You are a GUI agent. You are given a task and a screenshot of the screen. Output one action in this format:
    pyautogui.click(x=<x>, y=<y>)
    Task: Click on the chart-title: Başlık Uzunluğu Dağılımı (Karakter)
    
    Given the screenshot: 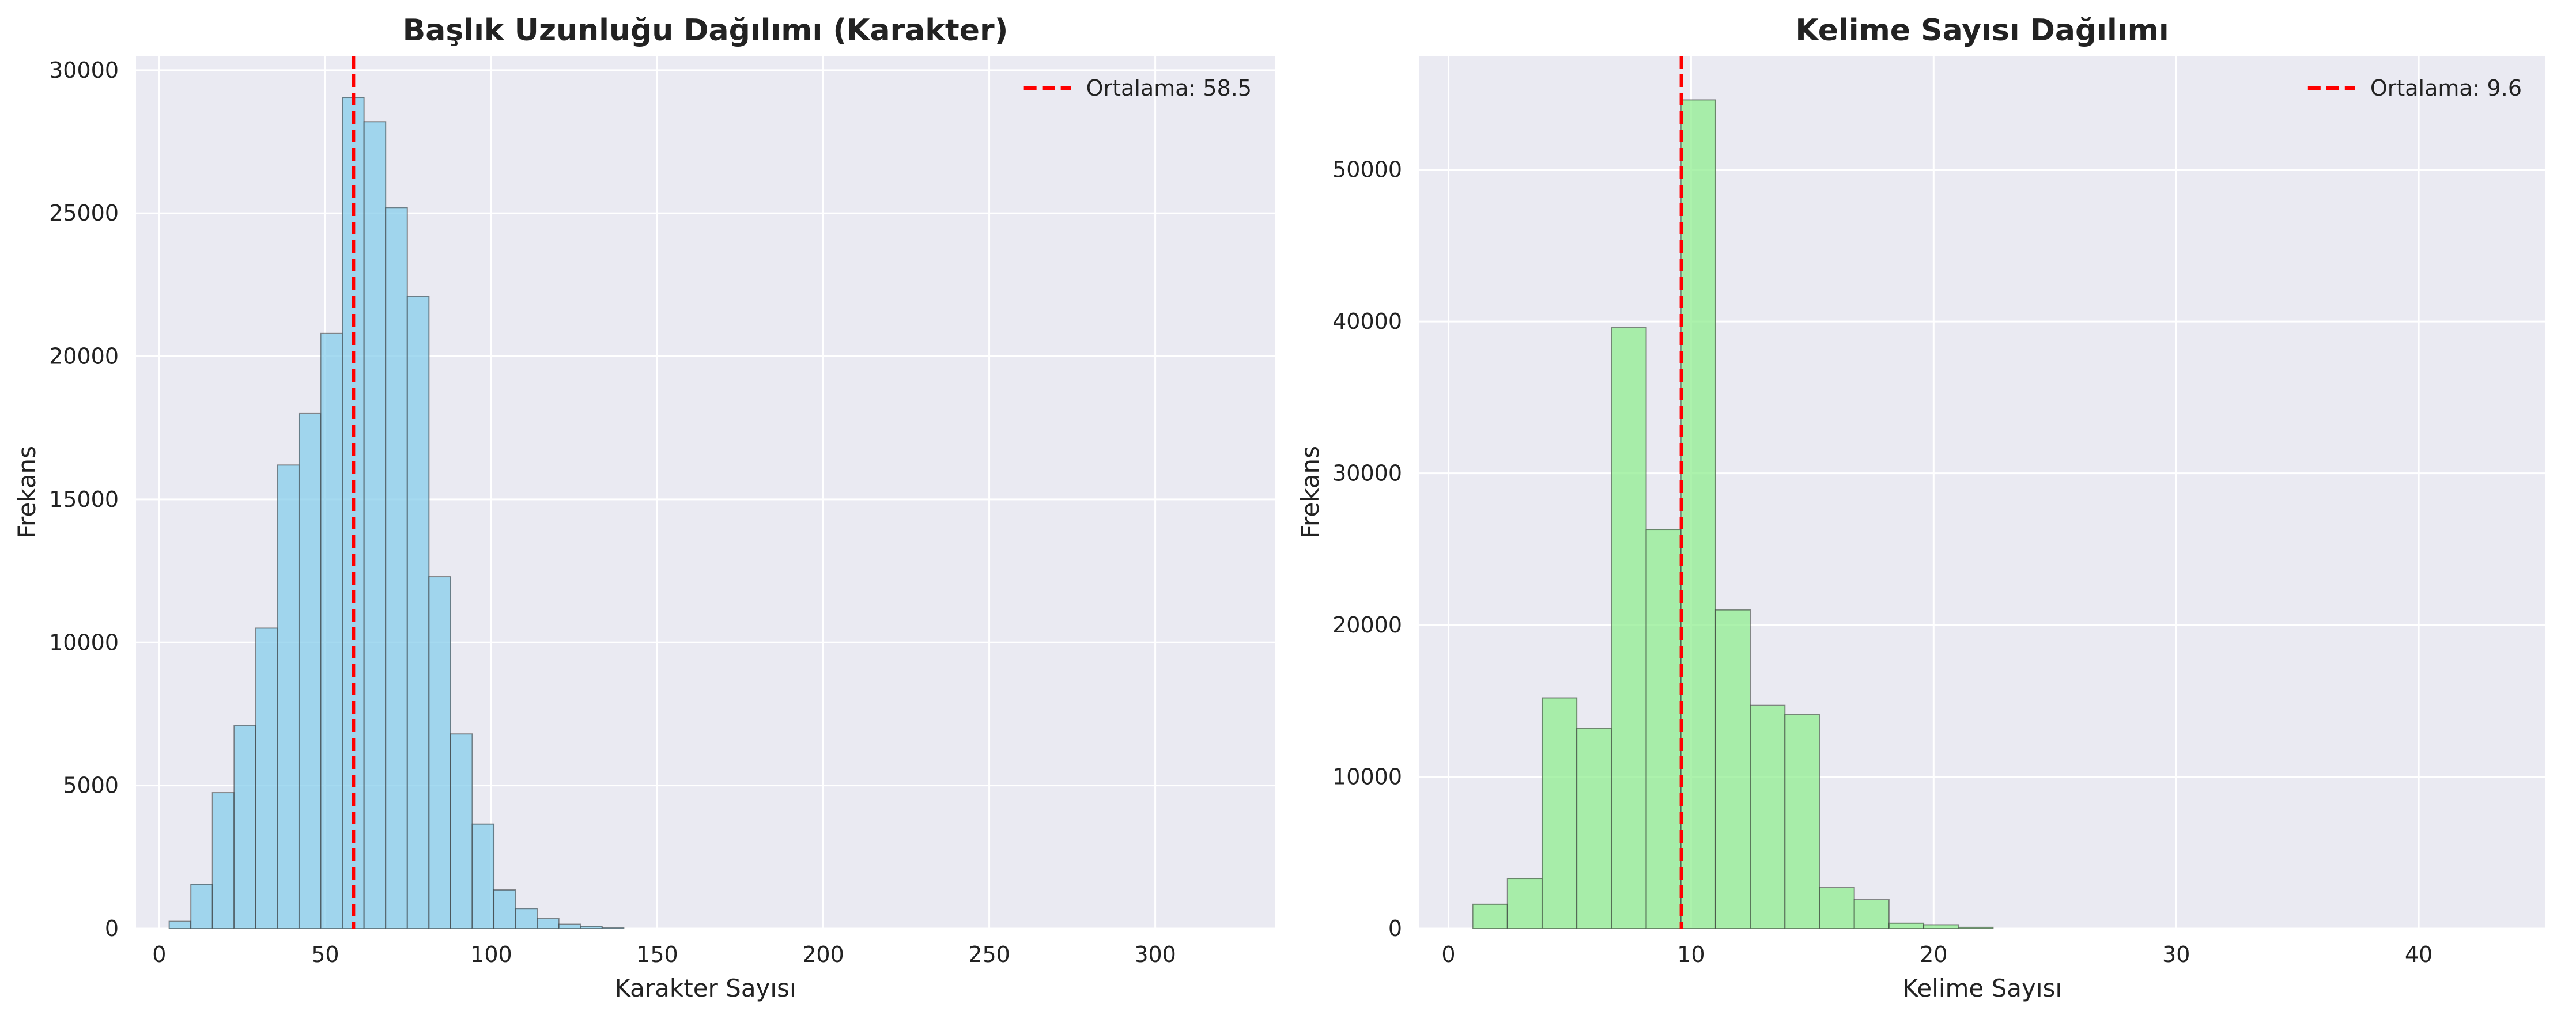 What is the action you would take?
    pyautogui.click(x=706, y=30)
    